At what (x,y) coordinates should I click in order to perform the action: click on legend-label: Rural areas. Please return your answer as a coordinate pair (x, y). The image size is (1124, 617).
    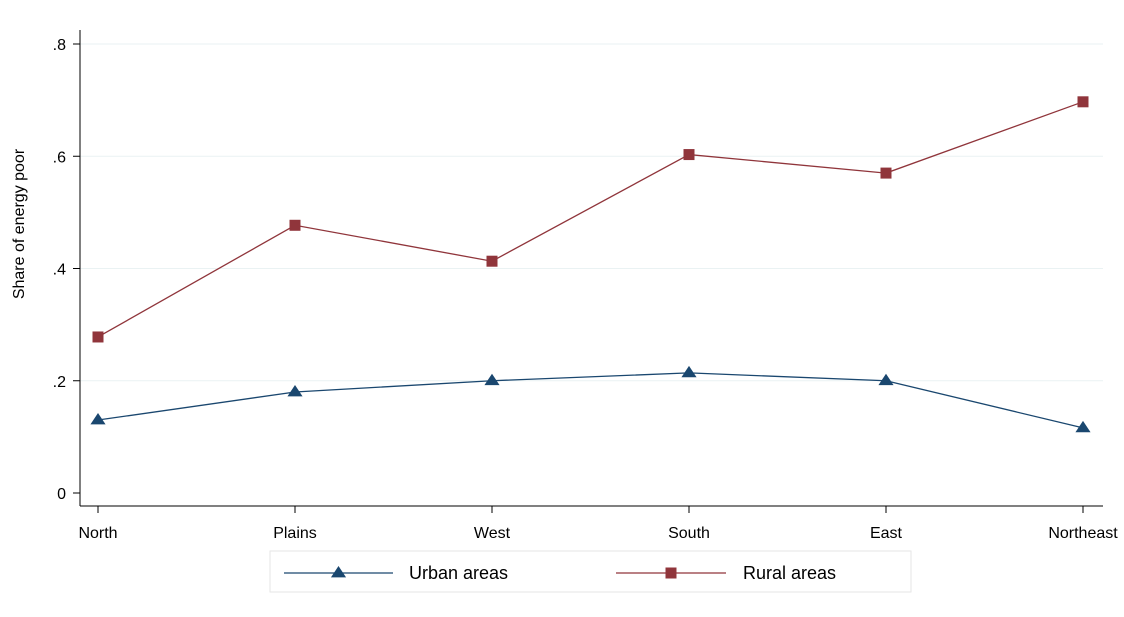
    Looking at the image, I should click on (789, 573).